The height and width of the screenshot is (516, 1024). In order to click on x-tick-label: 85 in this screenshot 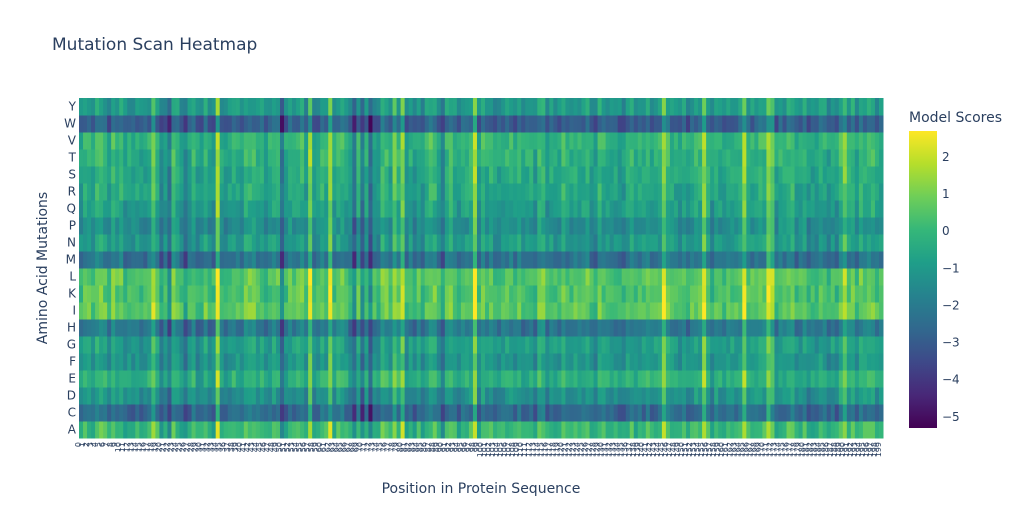, I will do `click(420, 447)`.